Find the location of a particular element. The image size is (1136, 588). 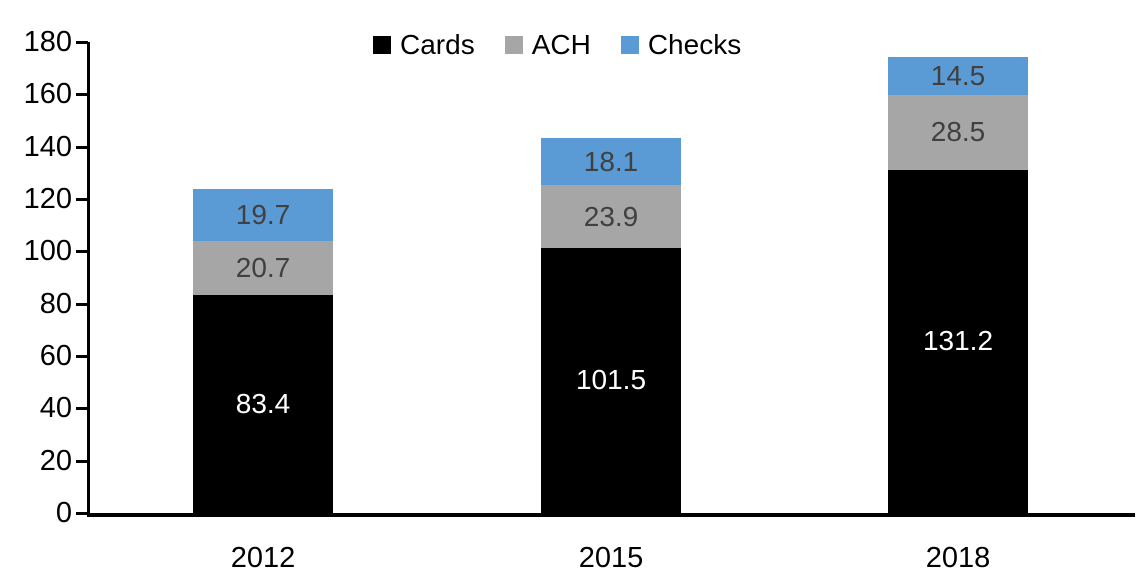

y-axis-tick-label: 140 is located at coordinates (47, 147).